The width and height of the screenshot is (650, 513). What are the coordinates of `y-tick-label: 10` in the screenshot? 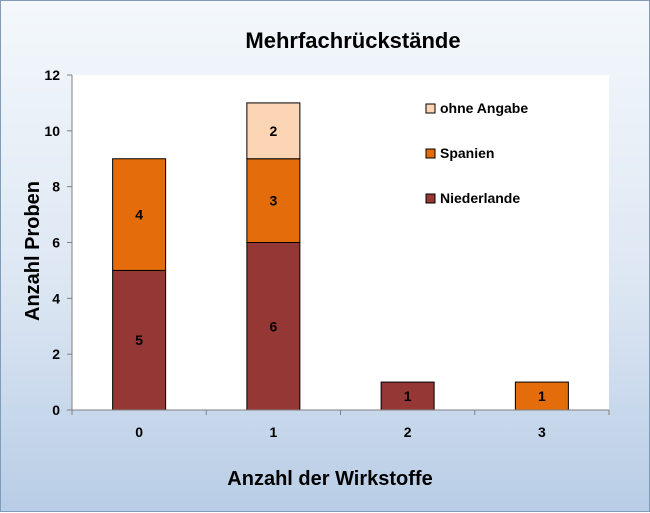 It's located at (52, 131).